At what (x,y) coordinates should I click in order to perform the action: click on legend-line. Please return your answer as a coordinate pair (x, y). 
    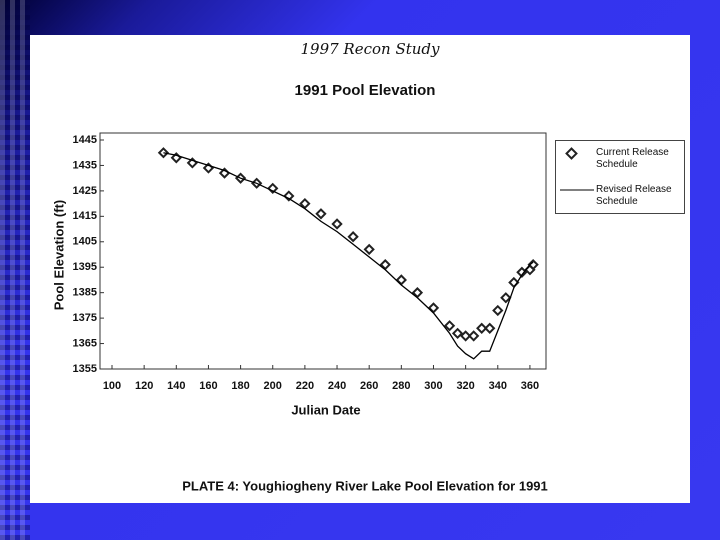
    Looking at the image, I should click on (577, 190).